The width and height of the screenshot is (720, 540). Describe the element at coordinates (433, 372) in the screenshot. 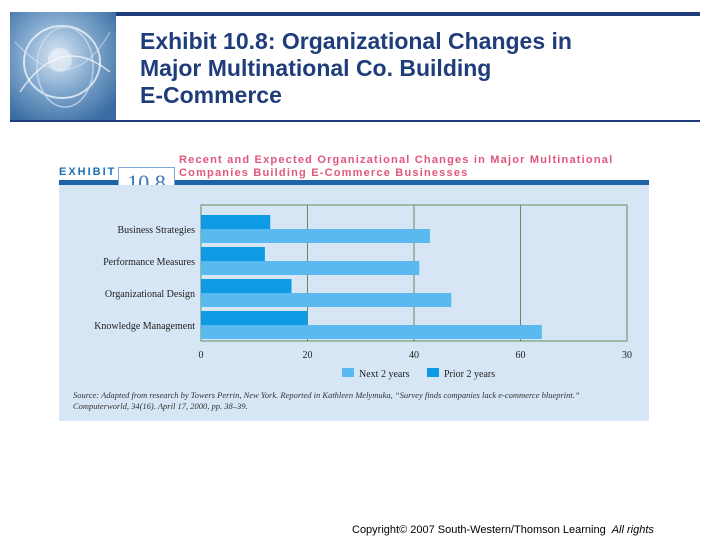

I see `legend-swatch-prior` at that location.